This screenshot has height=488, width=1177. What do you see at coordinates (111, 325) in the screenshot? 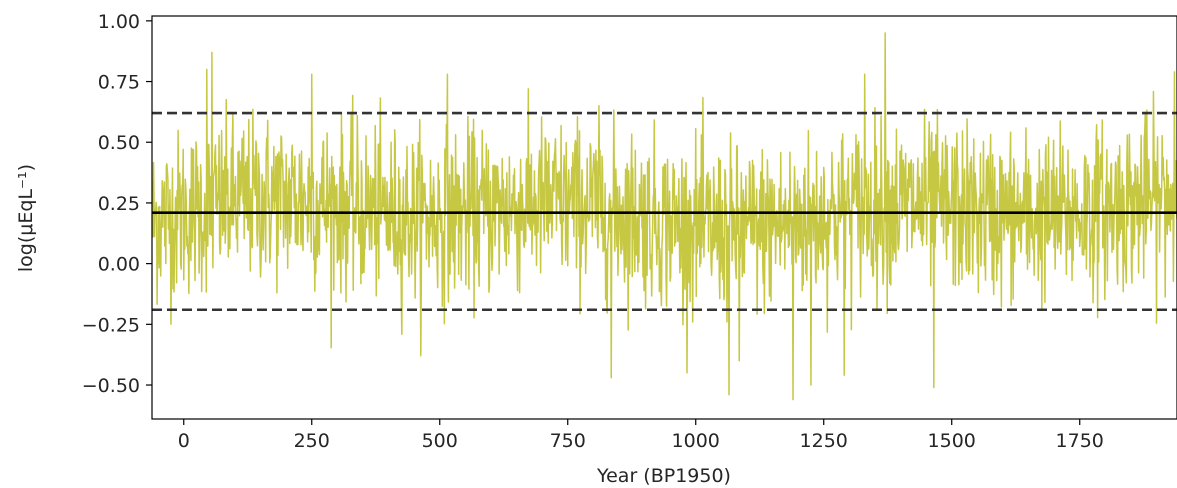
I see `y-tick-label: −0.25` at bounding box center [111, 325].